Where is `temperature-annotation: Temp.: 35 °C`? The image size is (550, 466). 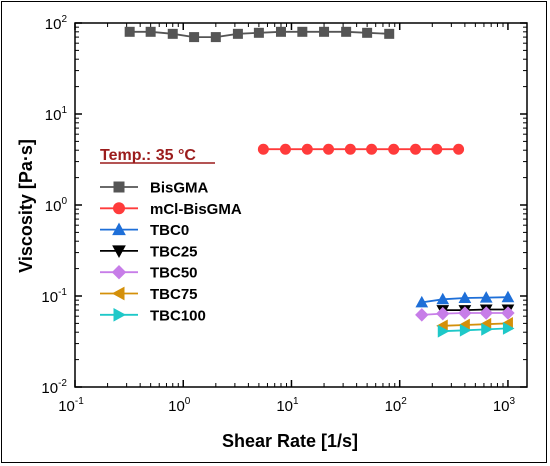
temperature-annotation: Temp.: 35 °C is located at coordinates (148, 155).